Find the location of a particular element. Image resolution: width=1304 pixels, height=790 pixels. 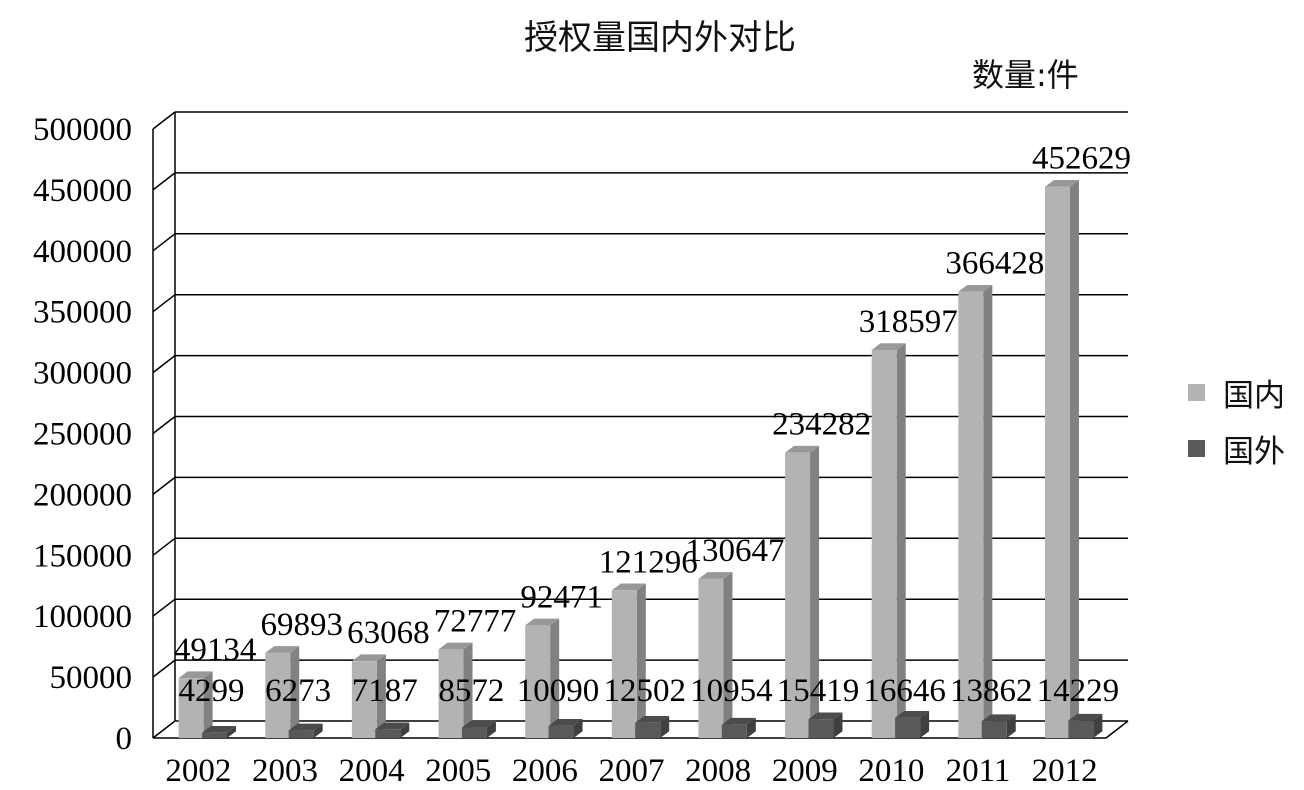

x-tick-label: 2011 is located at coordinates (978, 771).